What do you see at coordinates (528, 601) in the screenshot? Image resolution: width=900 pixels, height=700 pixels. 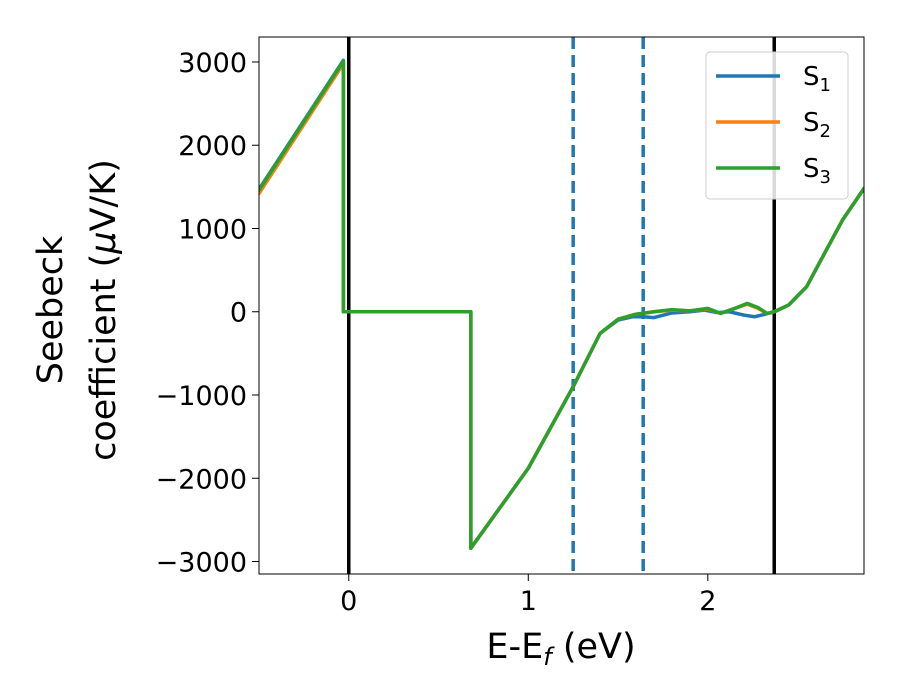 I see `x-tick-label: 1` at bounding box center [528, 601].